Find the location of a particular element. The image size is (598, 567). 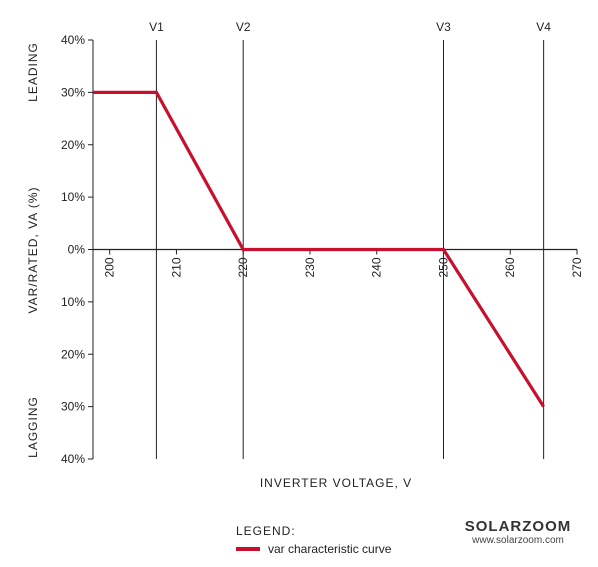

x-tick-label: 240 is located at coordinates (377, 267).